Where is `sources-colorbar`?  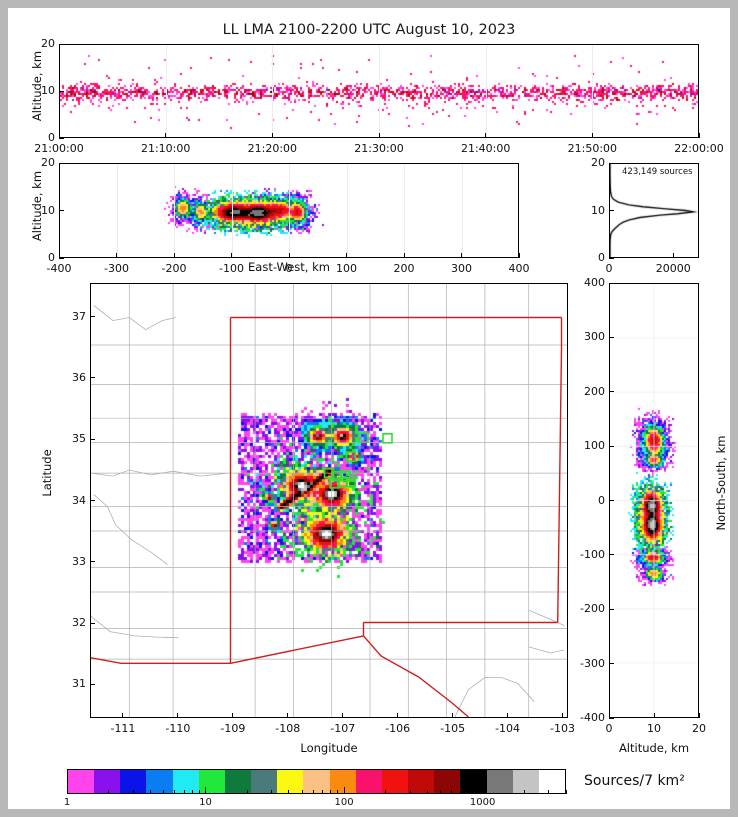
sources-colorbar is located at coordinates (316, 781).